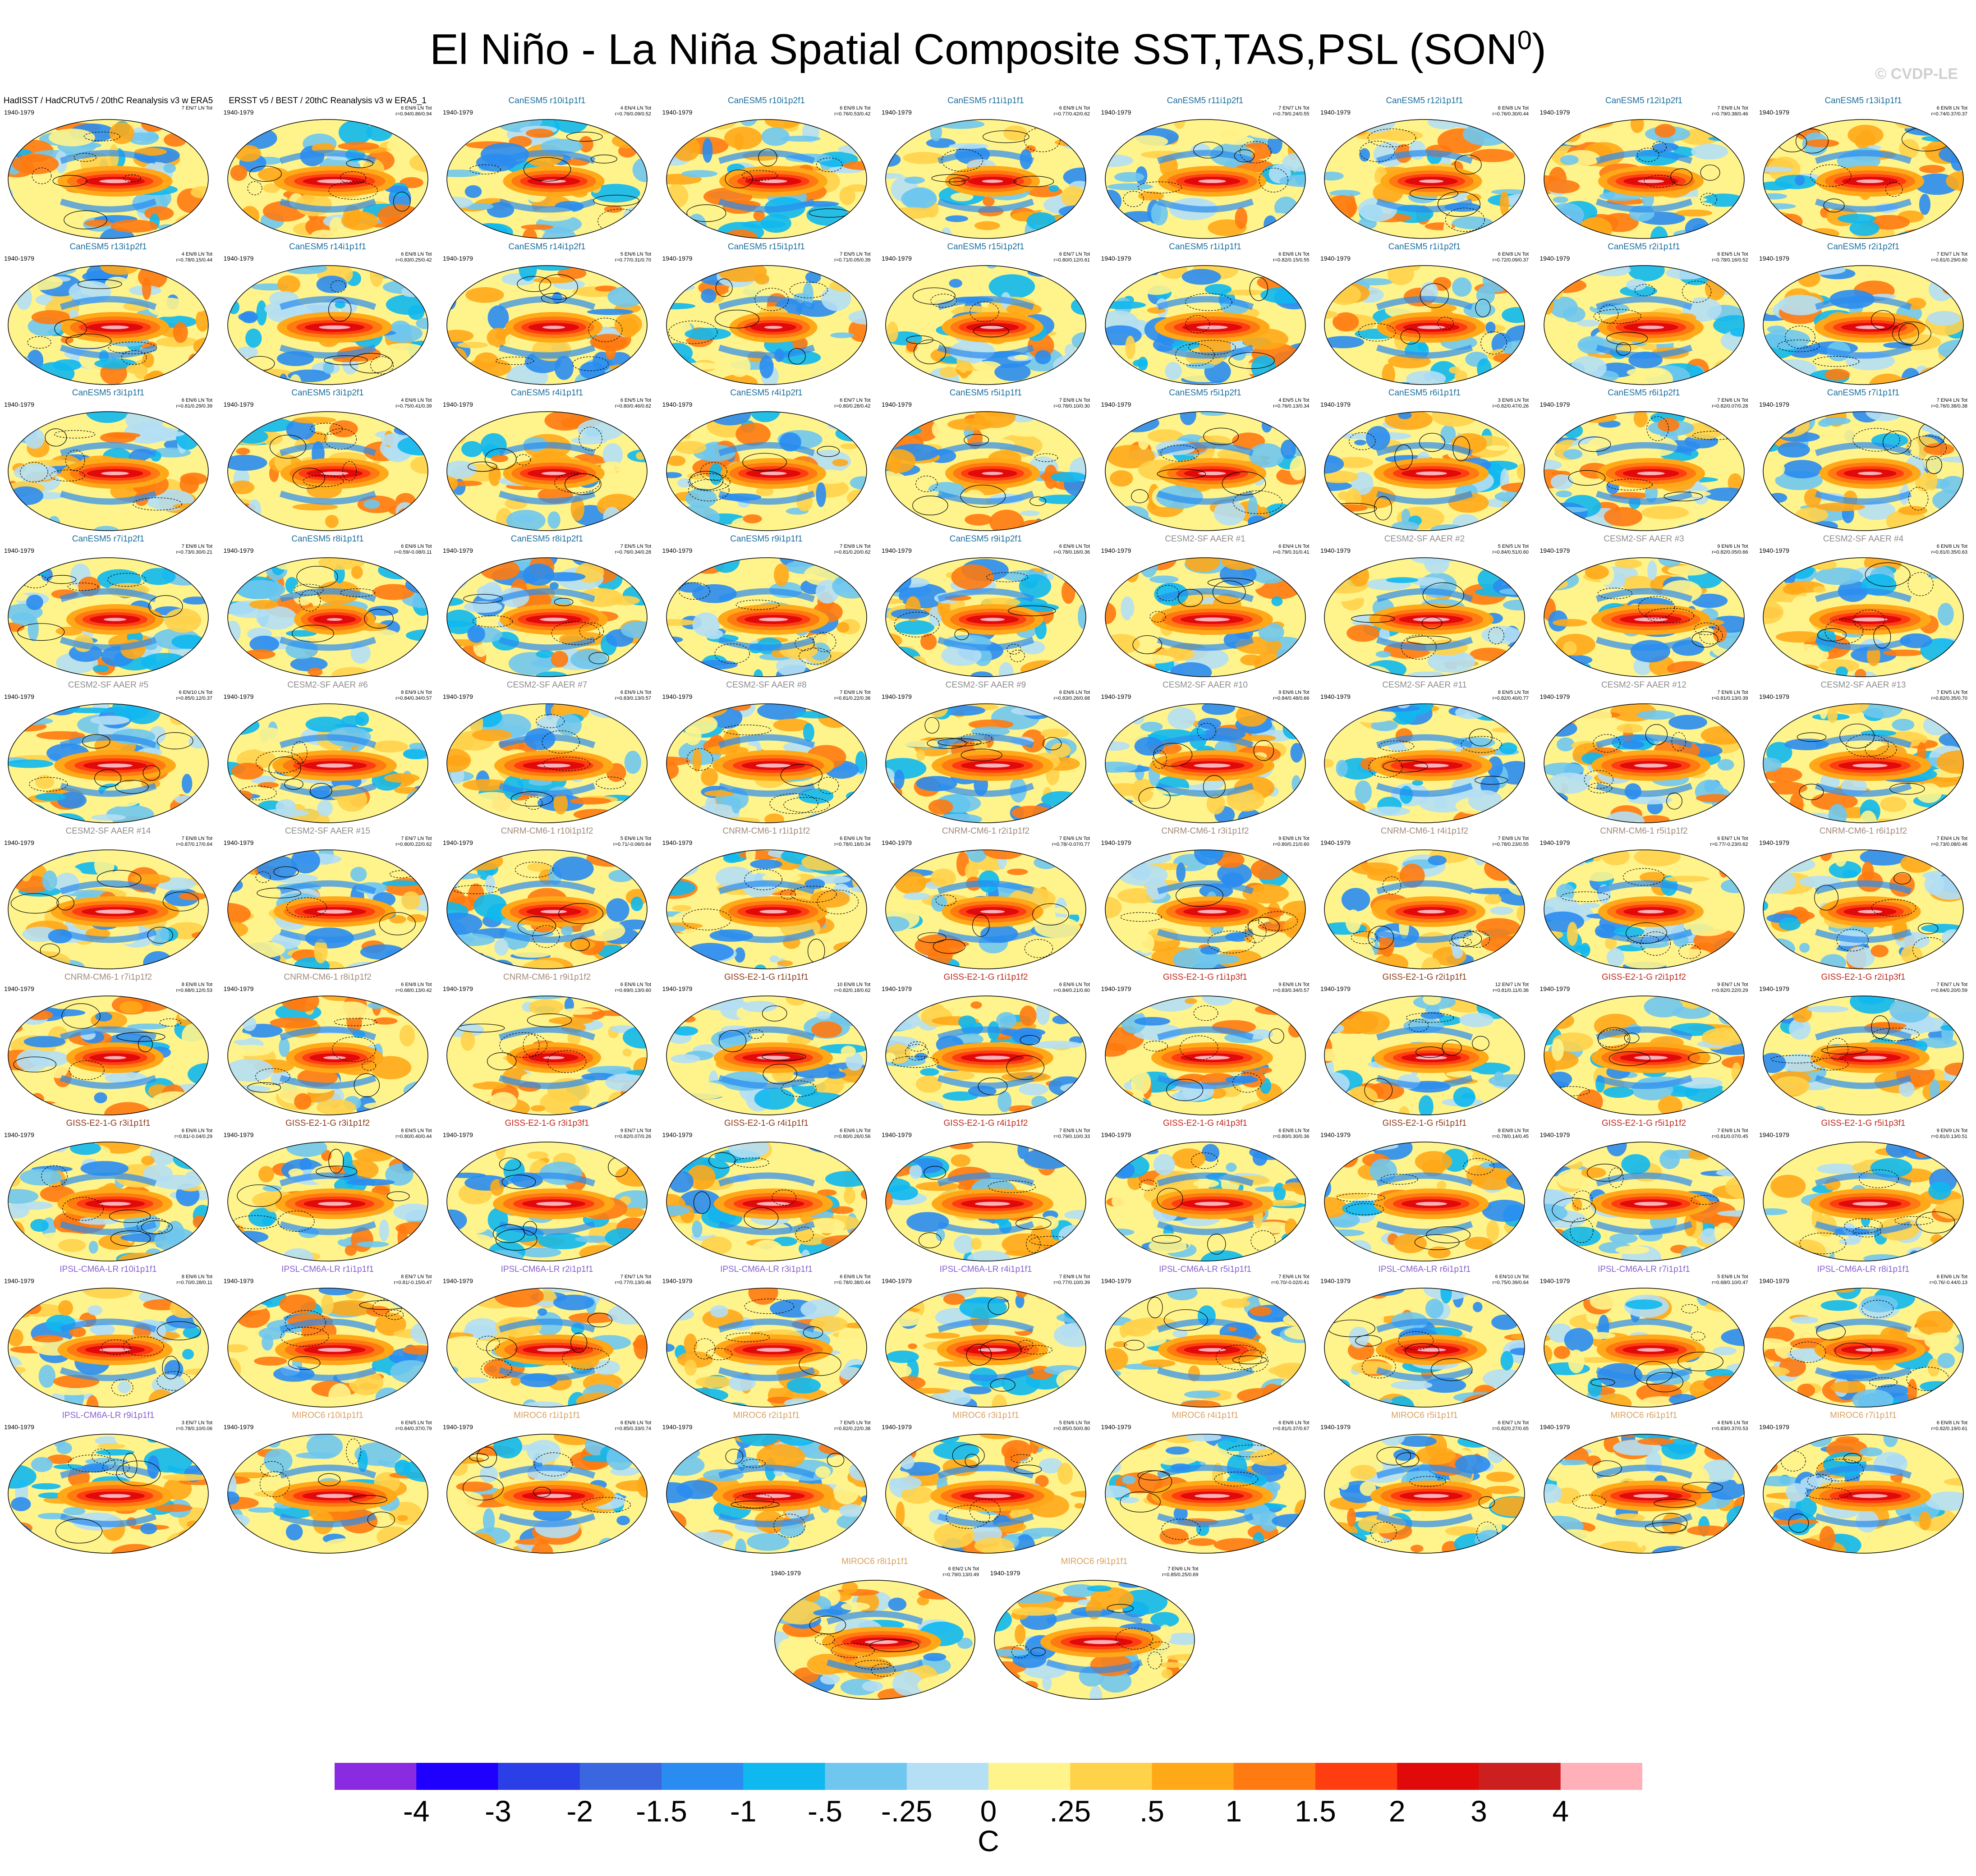 The image size is (1976, 1876). I want to click on panel-stats: 10 EN/8 LN Tot r=0.82/0.18/0.62, so click(852, 988).